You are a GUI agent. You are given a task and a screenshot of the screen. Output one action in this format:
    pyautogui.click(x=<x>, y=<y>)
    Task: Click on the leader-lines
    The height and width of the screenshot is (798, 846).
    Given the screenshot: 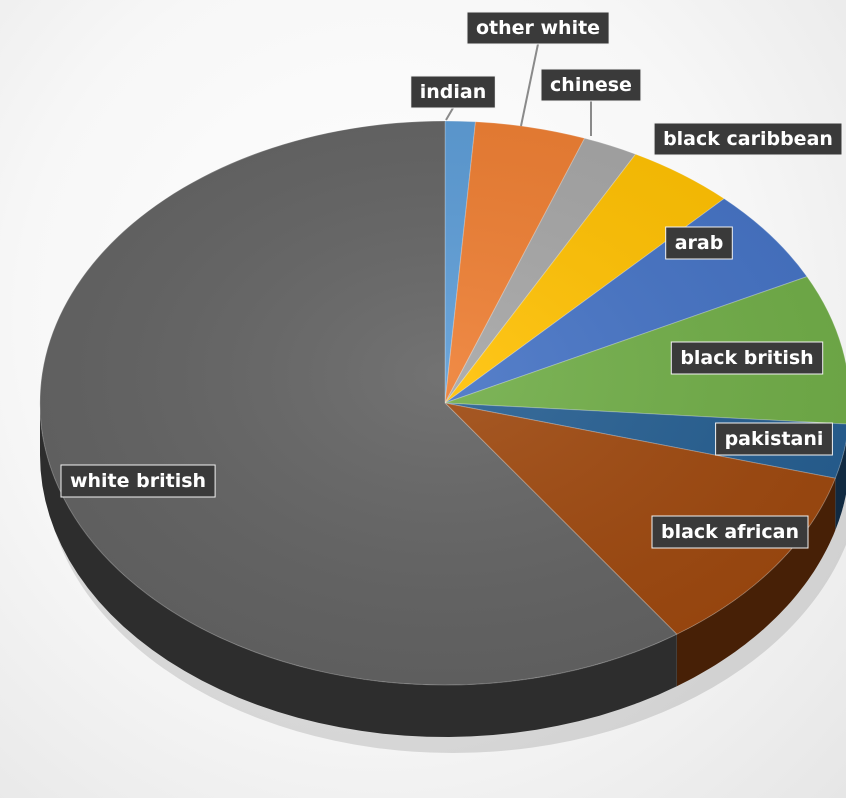 What is the action you would take?
    pyautogui.click(x=518, y=89)
    